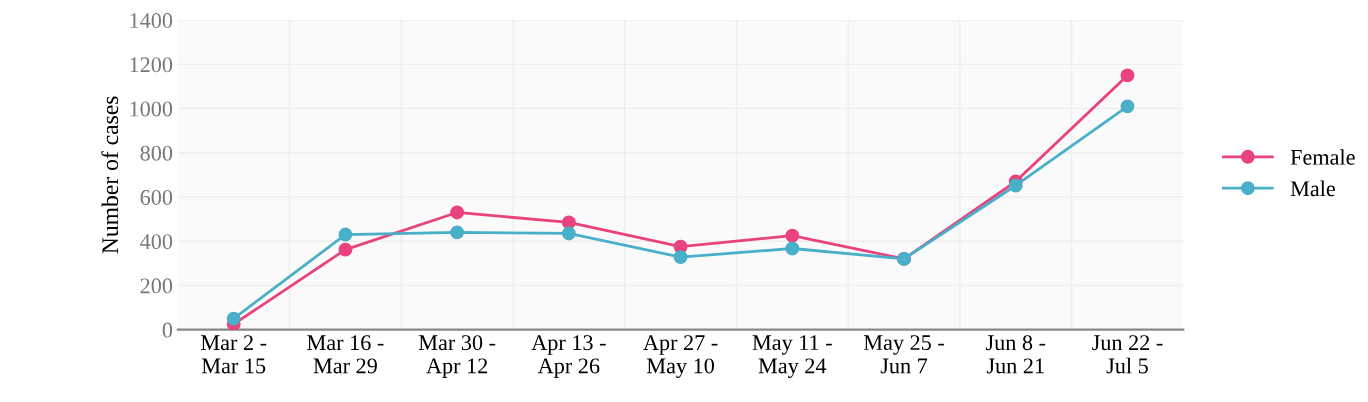 Image resolution: width=1368 pixels, height=402 pixels. I want to click on x-tick-label: May 25 - Jun 7, so click(903, 354).